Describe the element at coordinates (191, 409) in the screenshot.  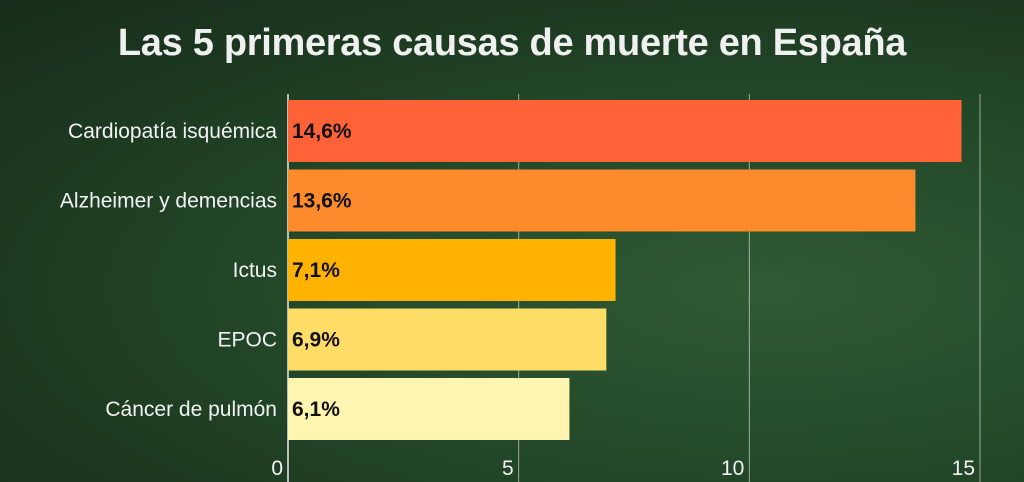
I see `category-label: Cáncer de pulmón` at that location.